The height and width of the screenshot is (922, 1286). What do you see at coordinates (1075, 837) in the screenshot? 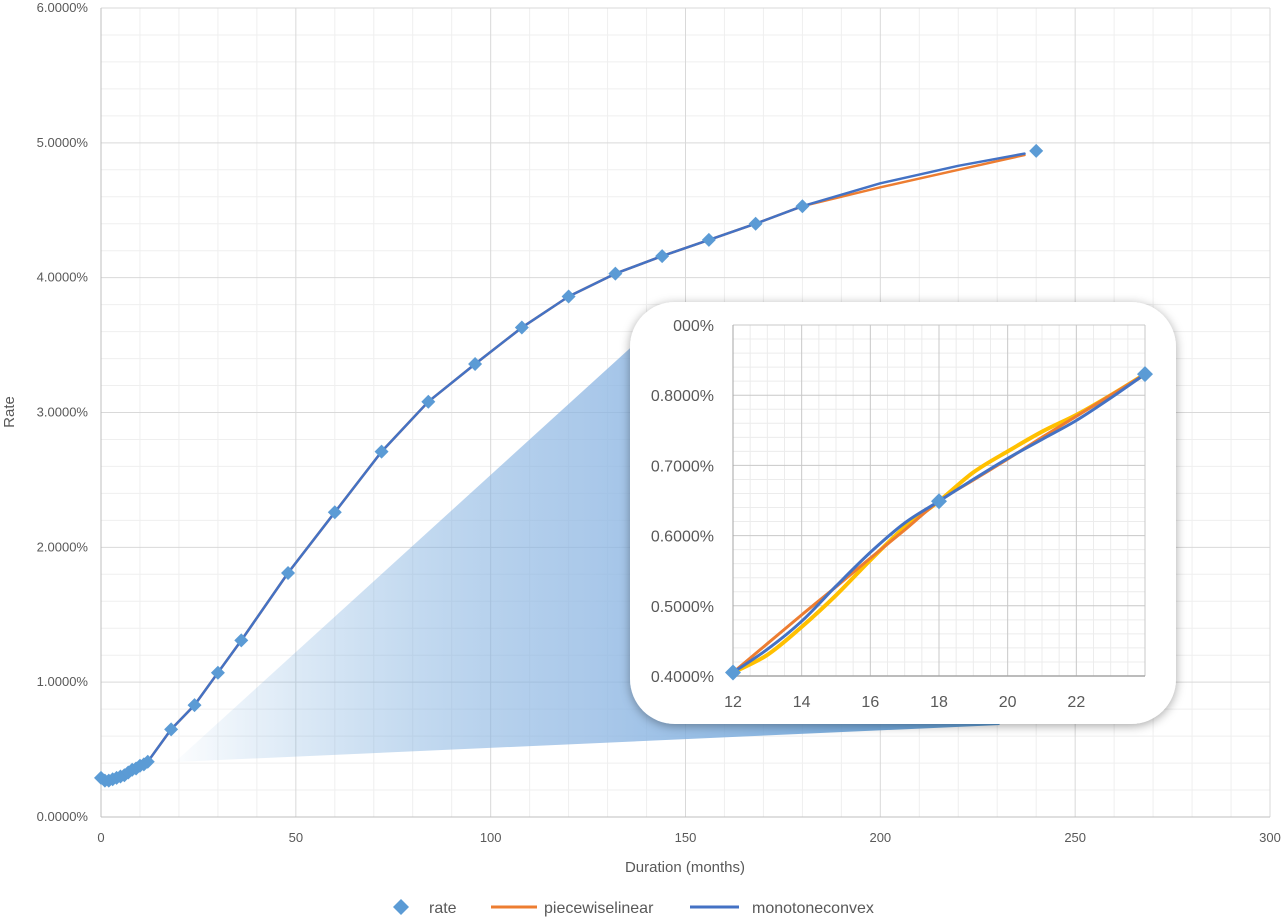
I see `x-tick-label: 250` at bounding box center [1075, 837].